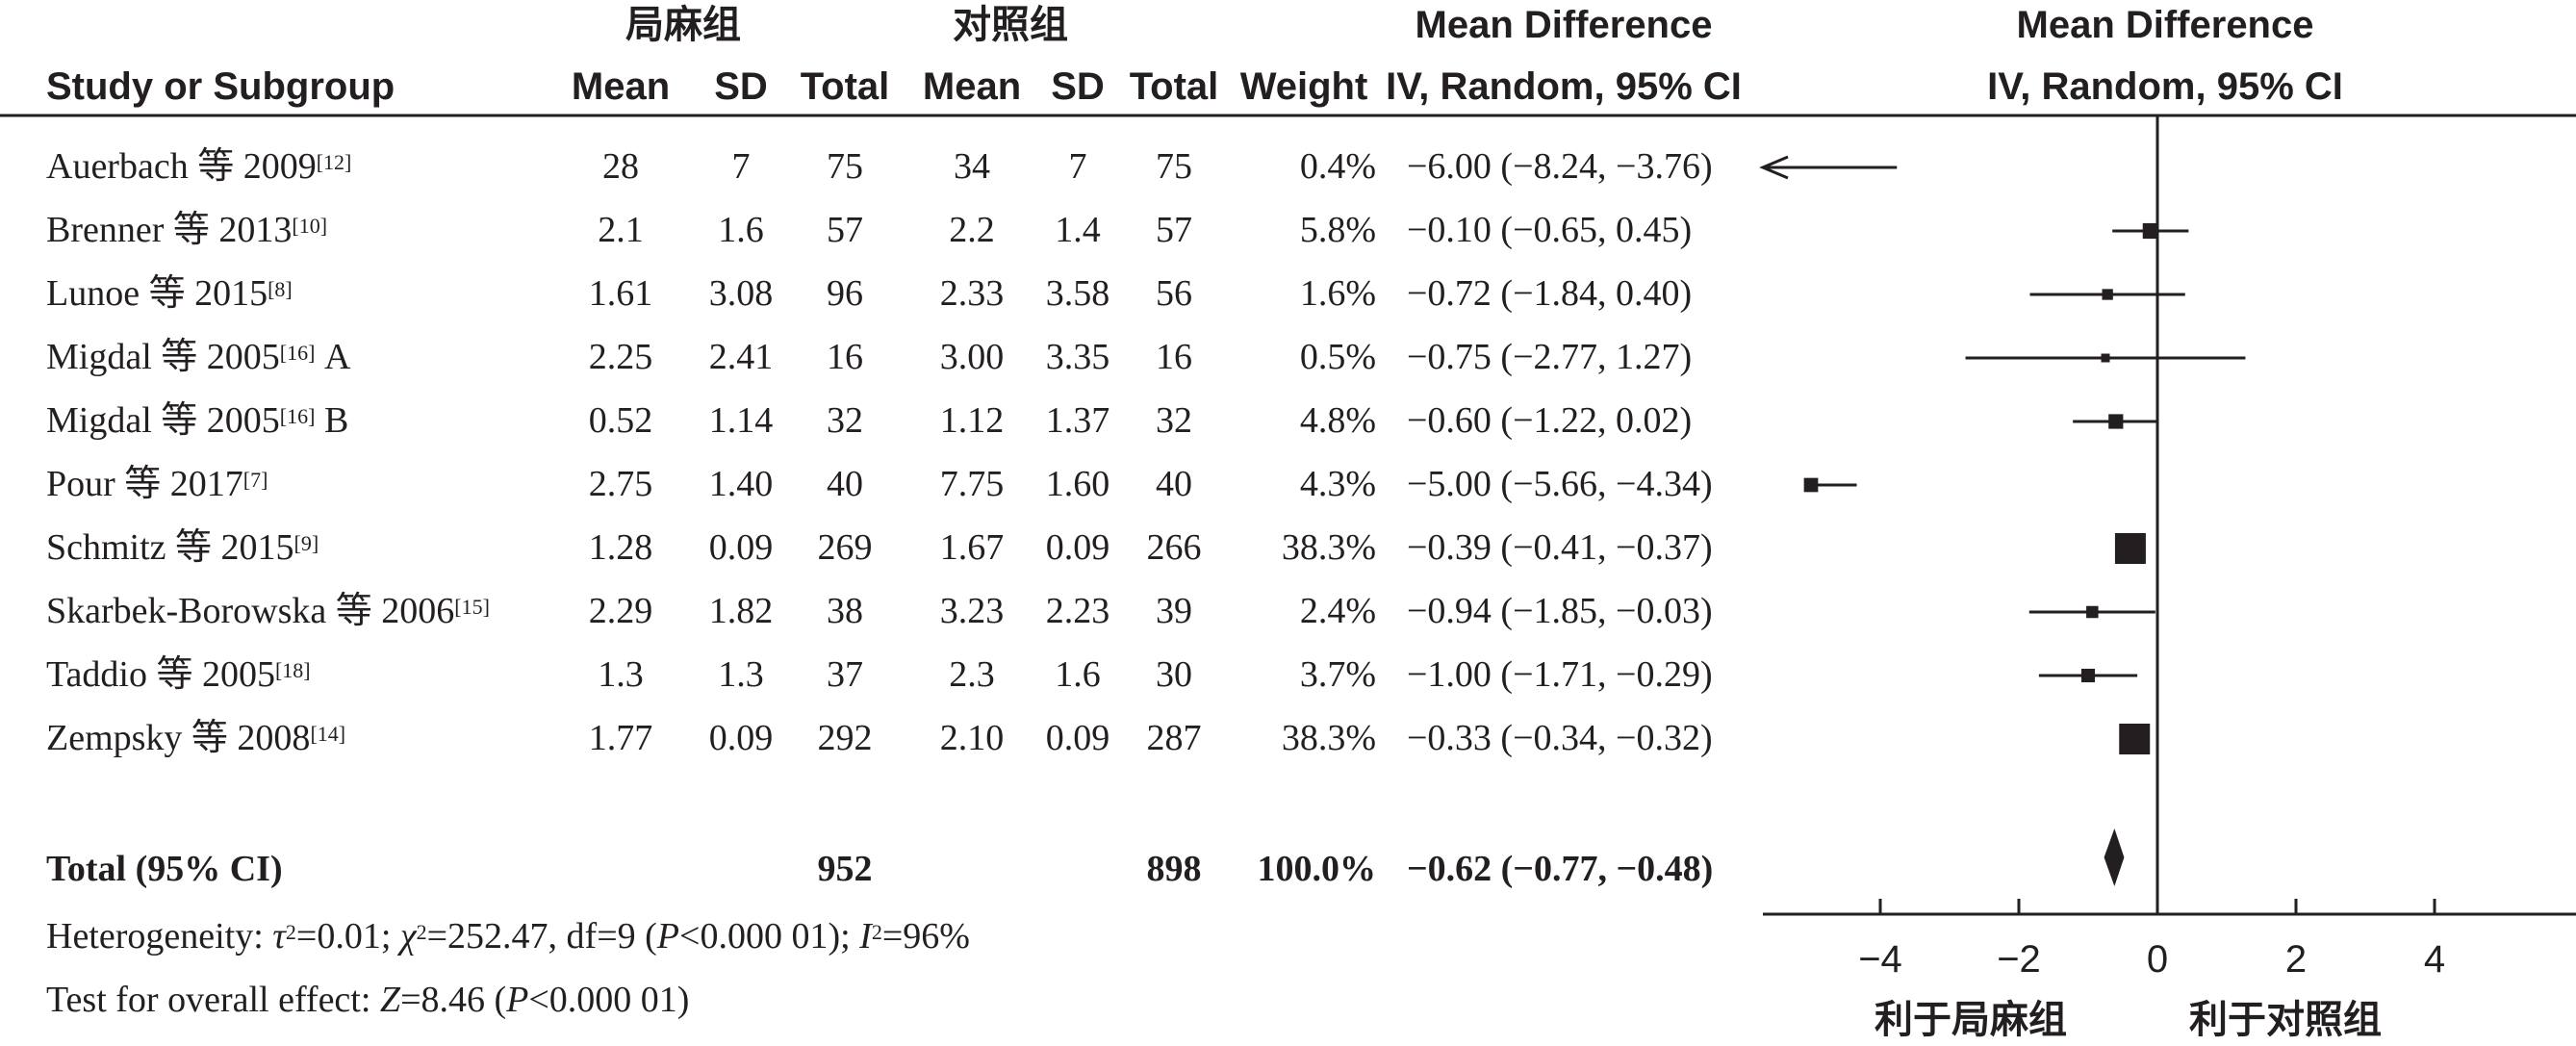  What do you see at coordinates (1337, 294) in the screenshot?
I see `cell-weight: 1.6%` at bounding box center [1337, 294].